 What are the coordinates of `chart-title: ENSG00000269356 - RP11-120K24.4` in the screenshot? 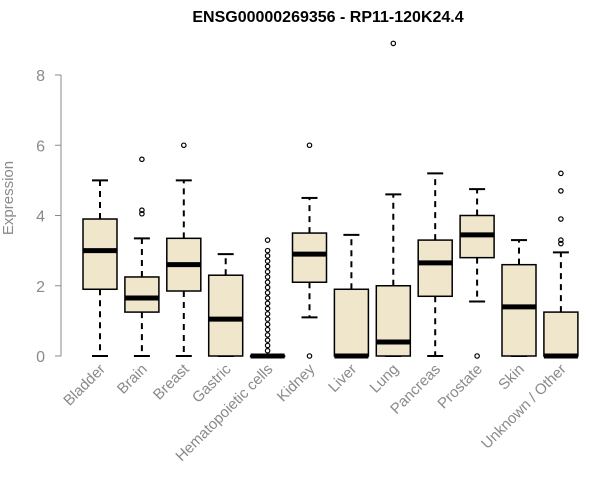 It's located at (327, 17).